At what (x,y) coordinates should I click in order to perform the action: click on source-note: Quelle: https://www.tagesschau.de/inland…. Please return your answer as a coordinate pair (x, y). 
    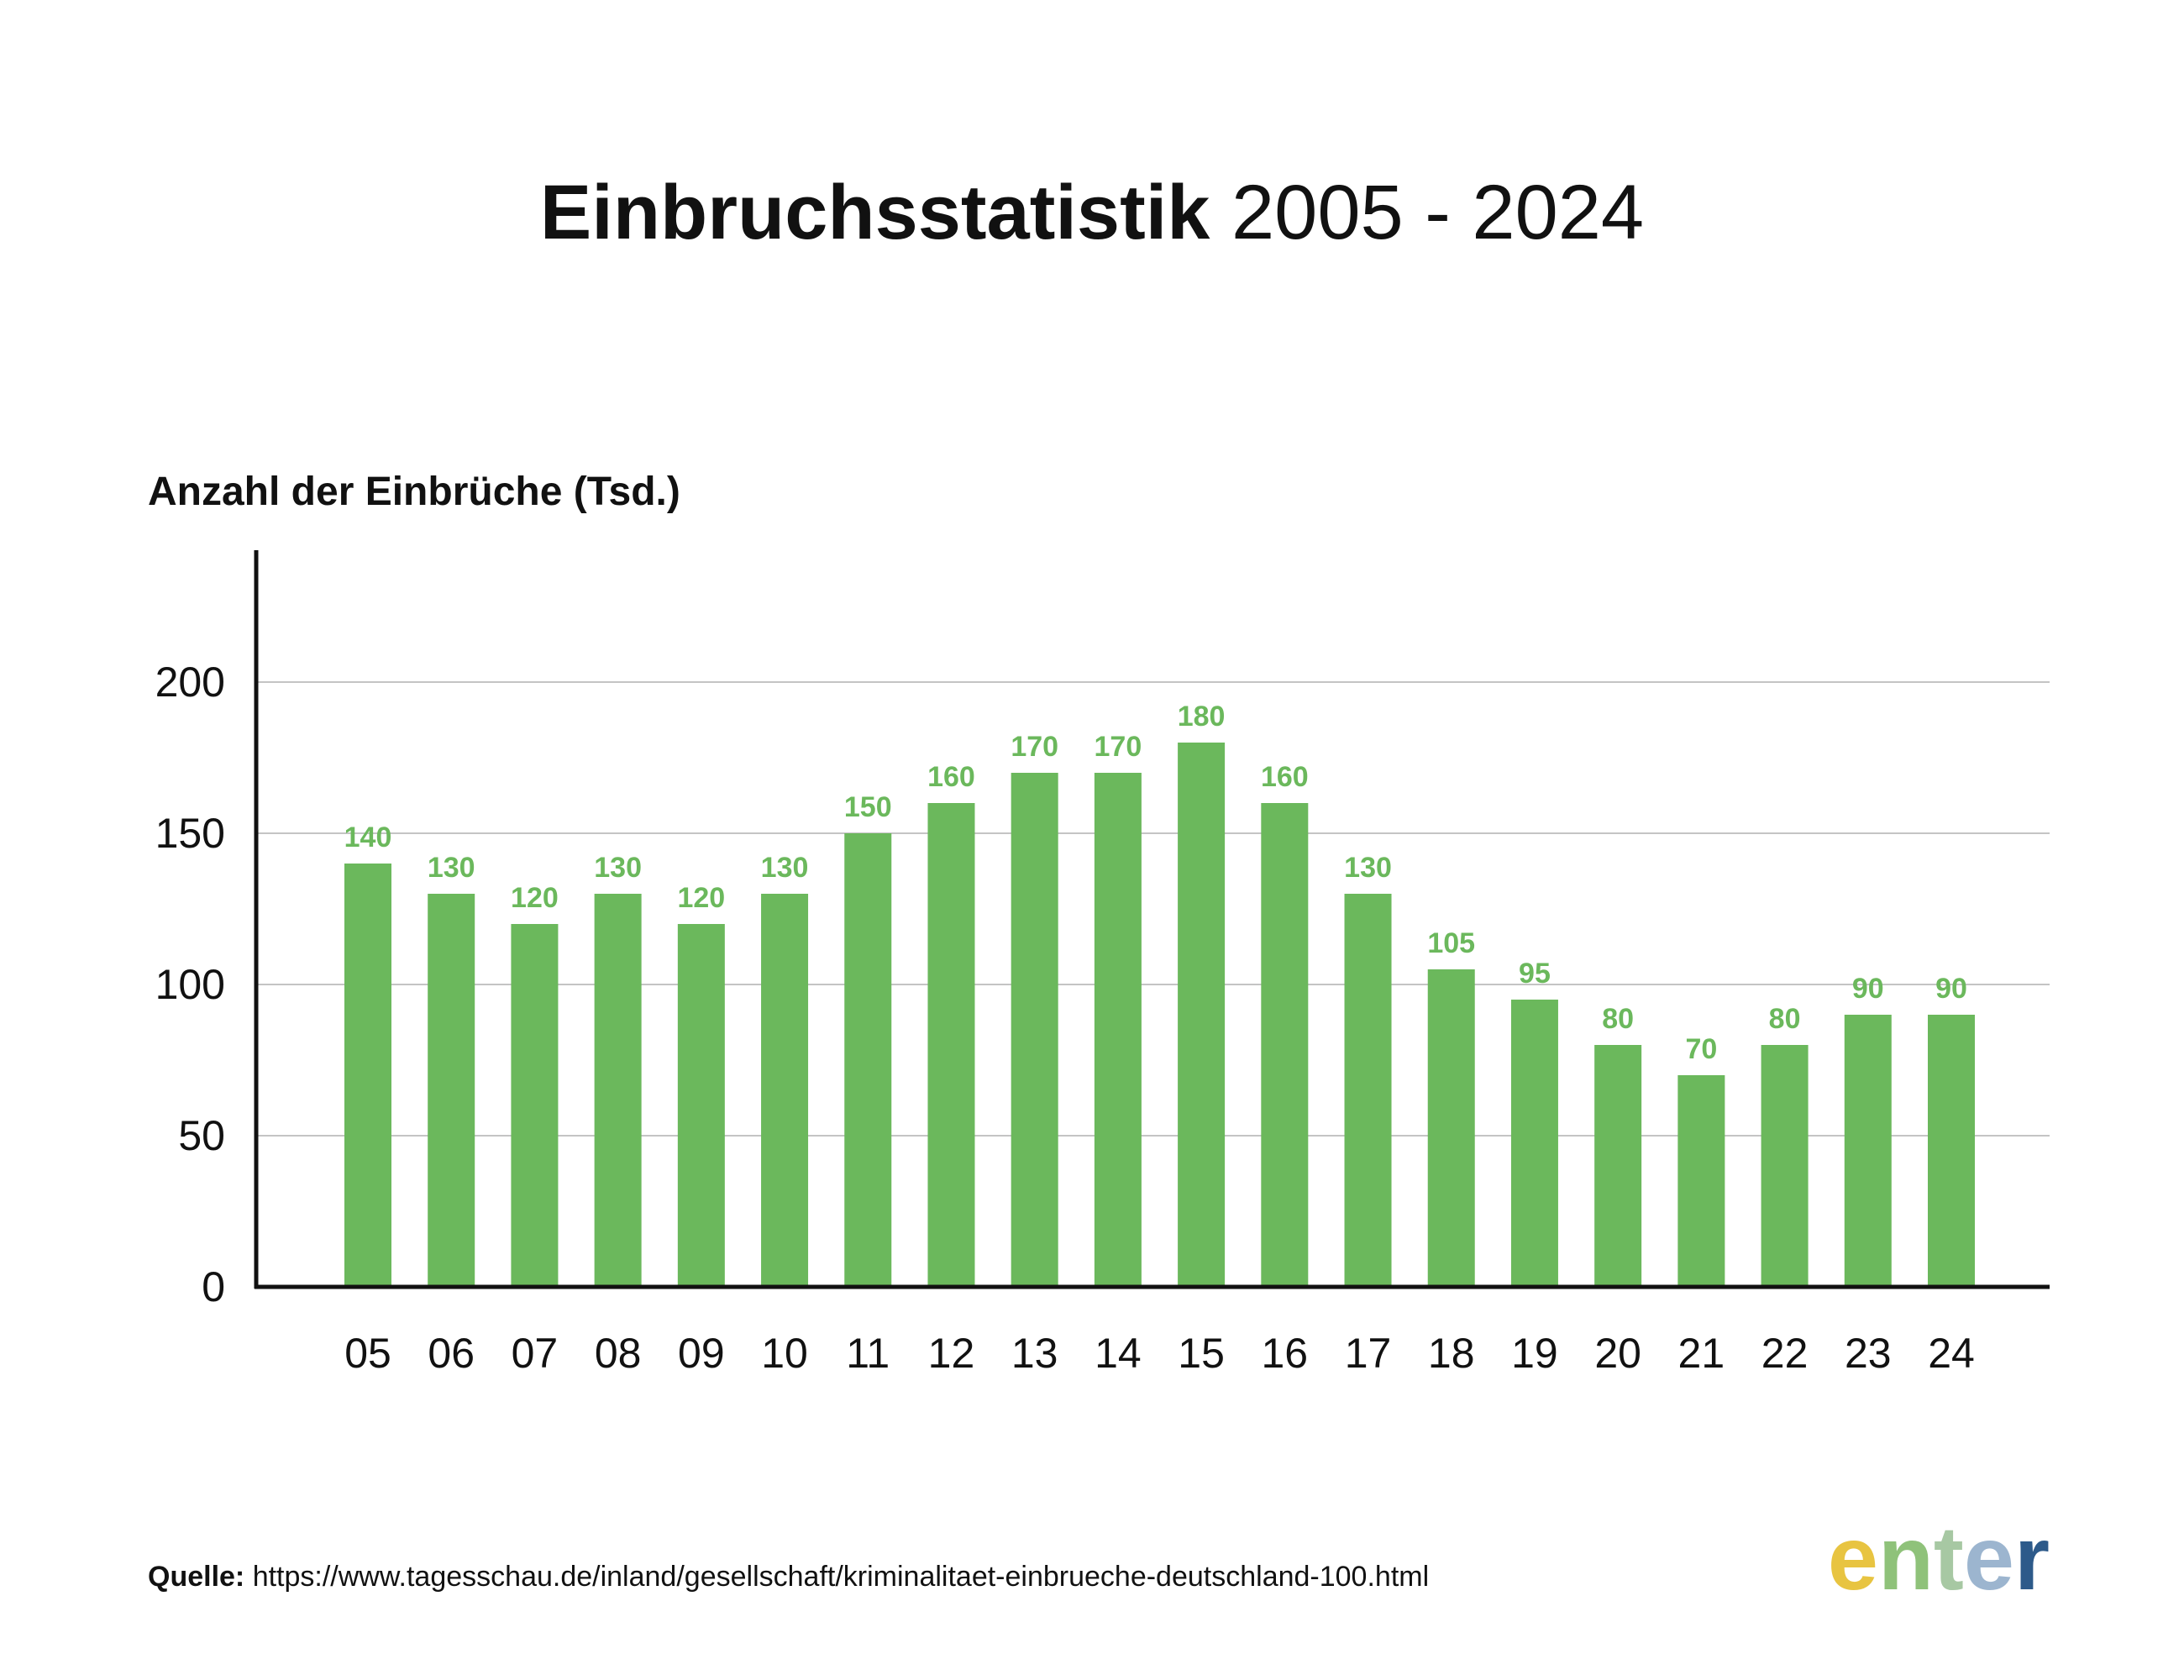
    Looking at the image, I should click on (788, 1577).